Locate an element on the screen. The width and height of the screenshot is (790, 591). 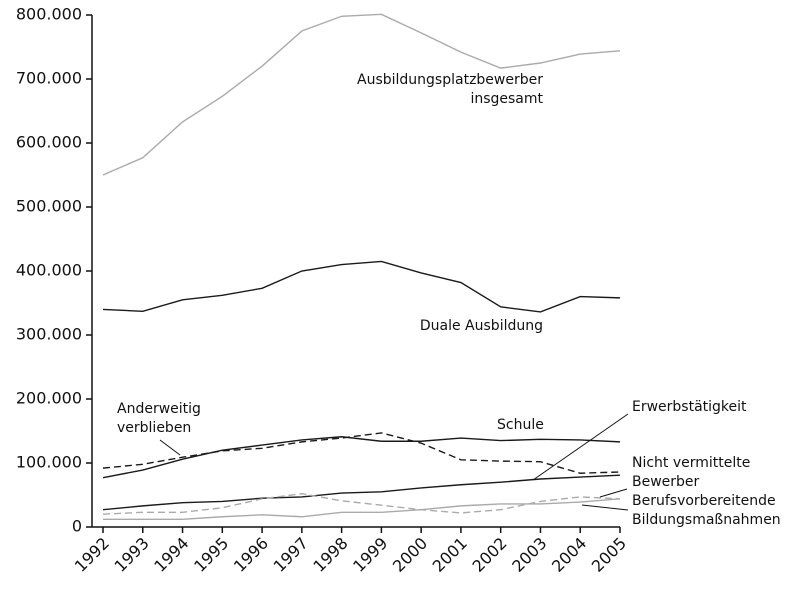
x-tick-label: 1997 is located at coordinates (291, 555).